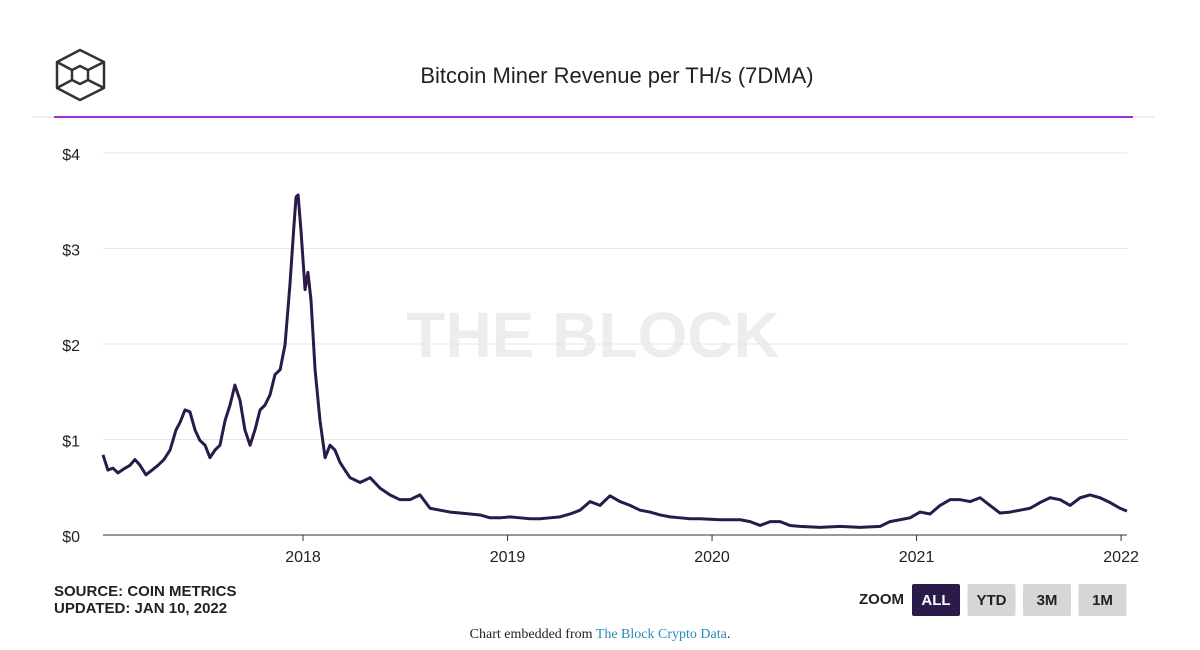 The width and height of the screenshot is (1200, 650). I want to click on zoom-button: ALL, so click(936, 600).